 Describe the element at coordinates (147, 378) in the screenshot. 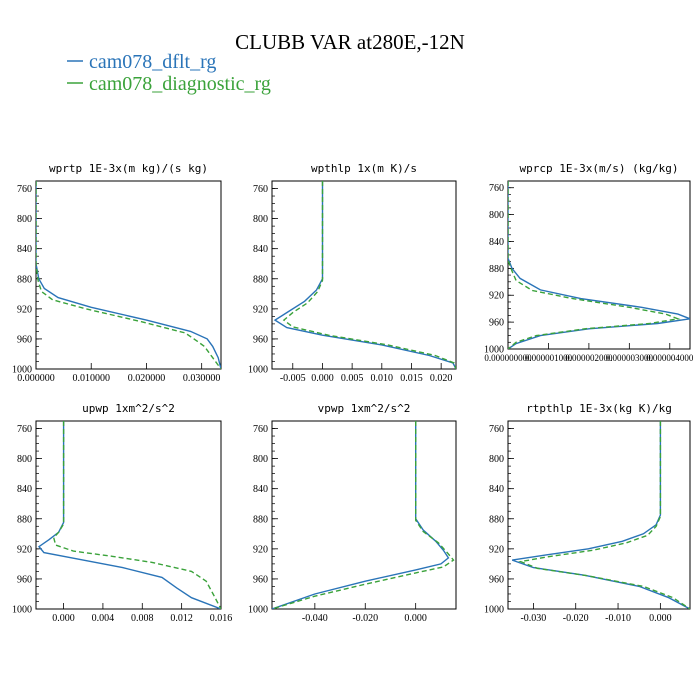

I see `x-tick-label: 0.020000` at that location.